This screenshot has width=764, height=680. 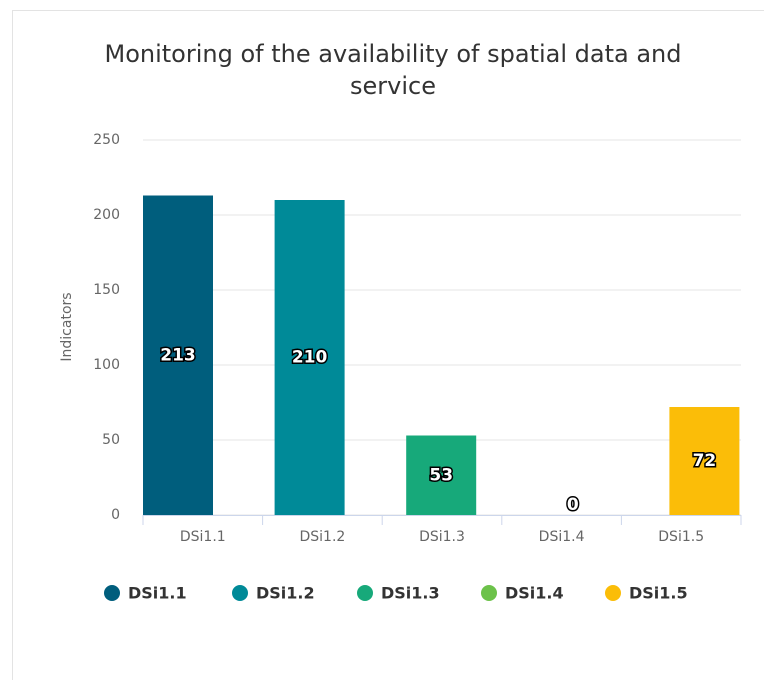 What do you see at coordinates (410, 593) in the screenshot?
I see `legend-label: DSi1.3` at bounding box center [410, 593].